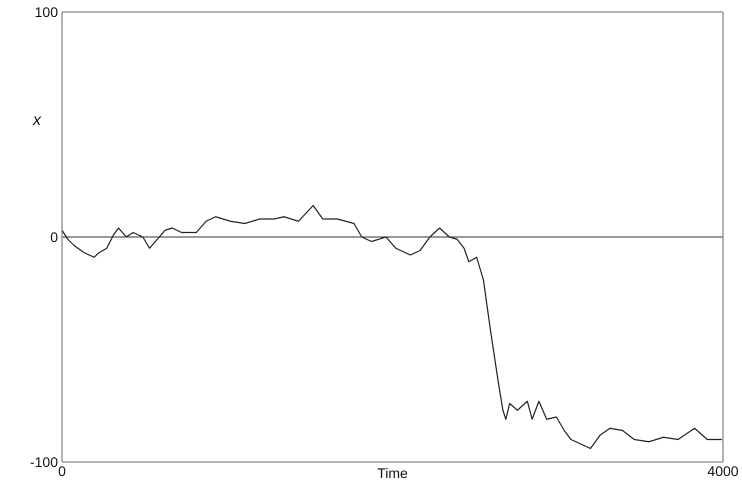  What do you see at coordinates (723, 470) in the screenshot?
I see `x-tick-label: 4000` at bounding box center [723, 470].